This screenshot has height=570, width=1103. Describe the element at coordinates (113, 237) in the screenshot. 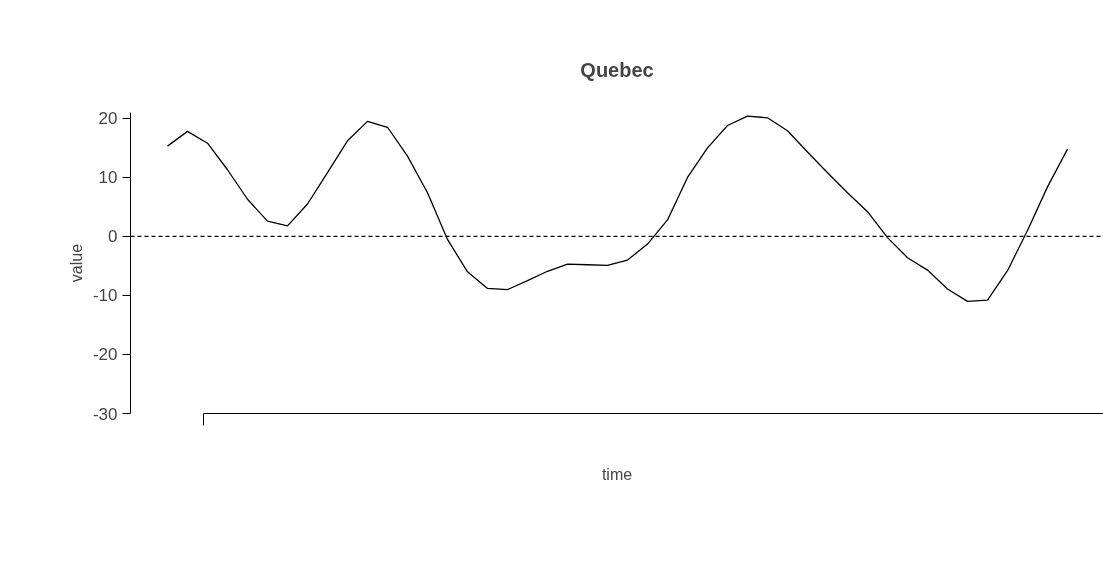

I see `y-tick-label: 0` at that location.